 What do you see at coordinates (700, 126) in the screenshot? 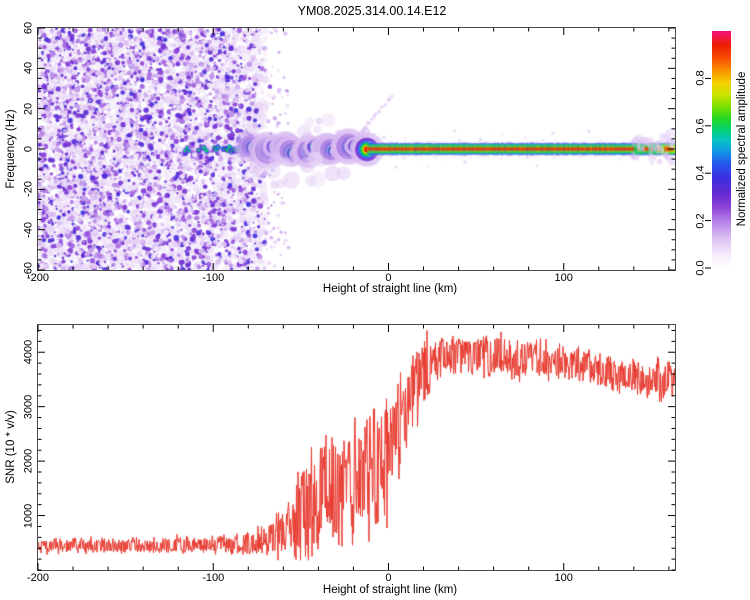
I see `colorbar-tick-label: 0.6` at bounding box center [700, 126].